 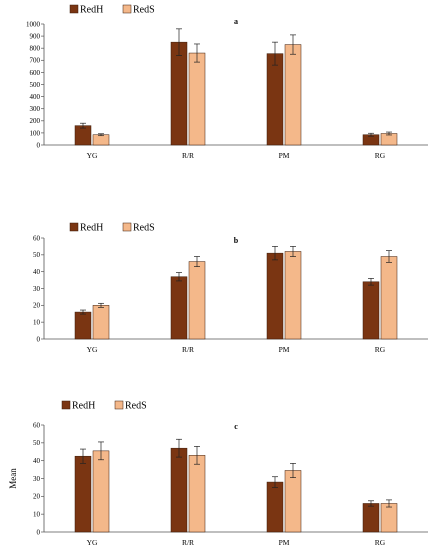 I want to click on y-tick-label: 900, so click(x=35, y=37).